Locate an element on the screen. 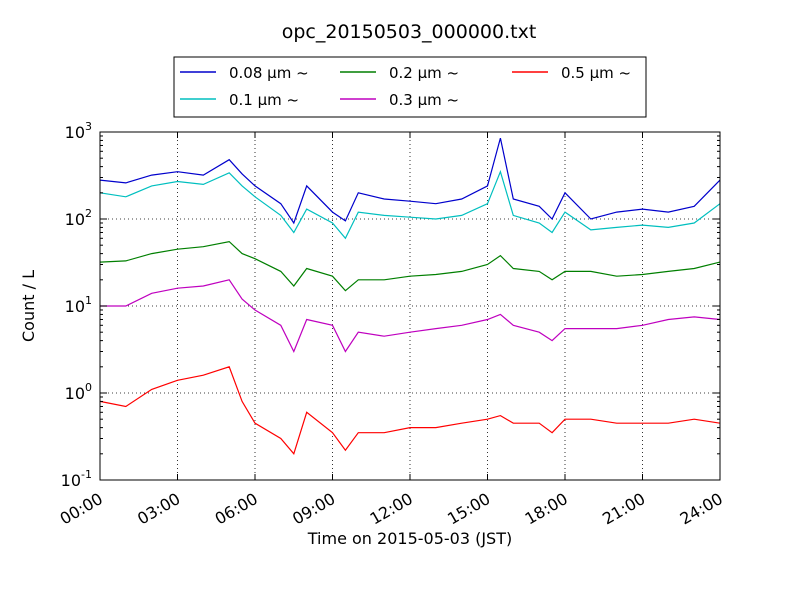  legend-label: 0.3 μm ~ is located at coordinates (424, 100).